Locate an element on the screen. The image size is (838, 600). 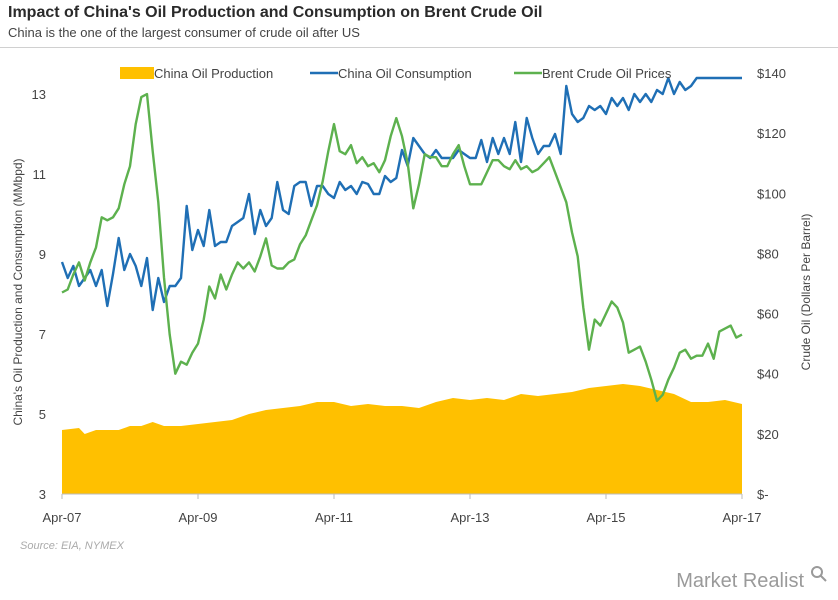
series-area-production is located at coordinates (402, 439).